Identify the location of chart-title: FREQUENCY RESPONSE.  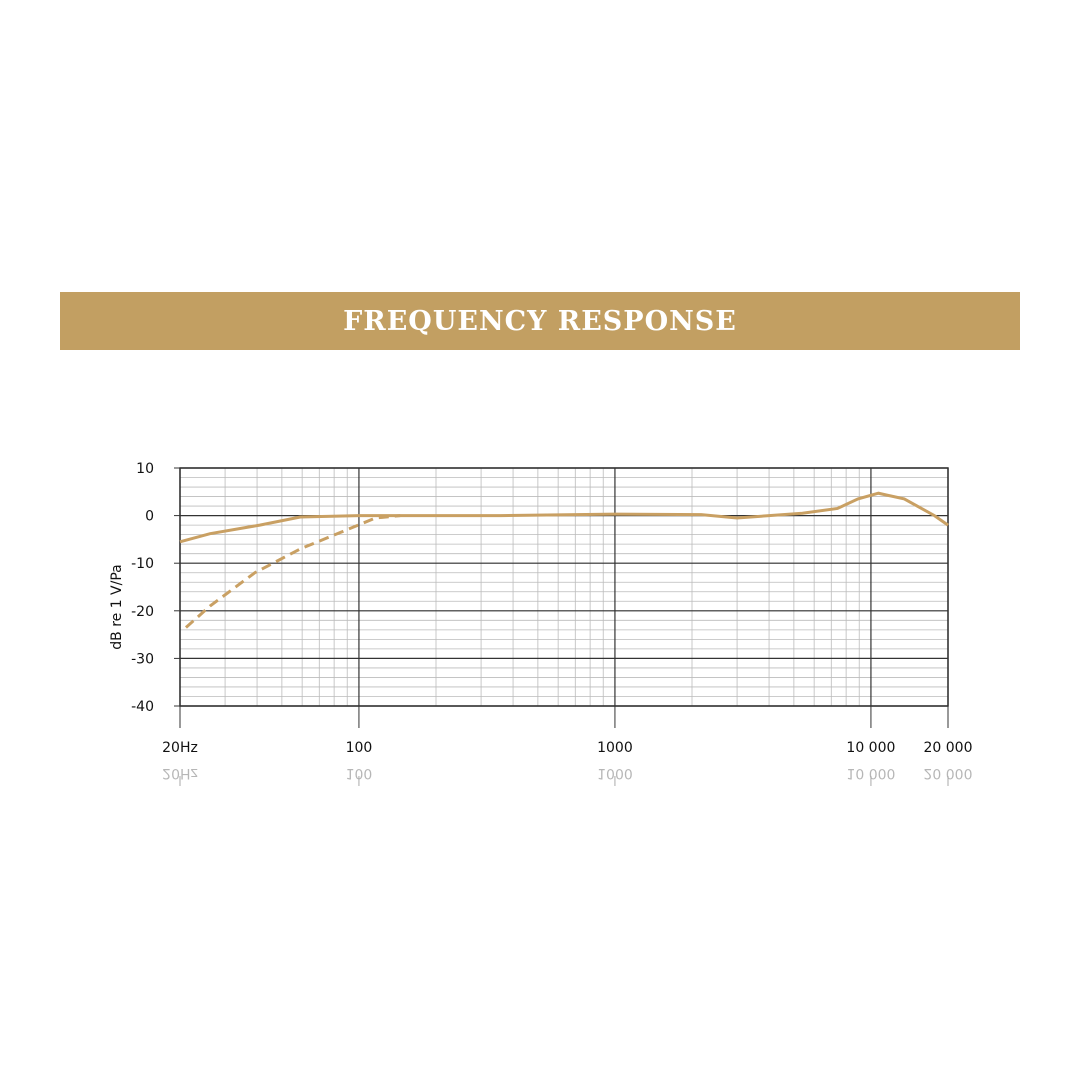
(540, 321).